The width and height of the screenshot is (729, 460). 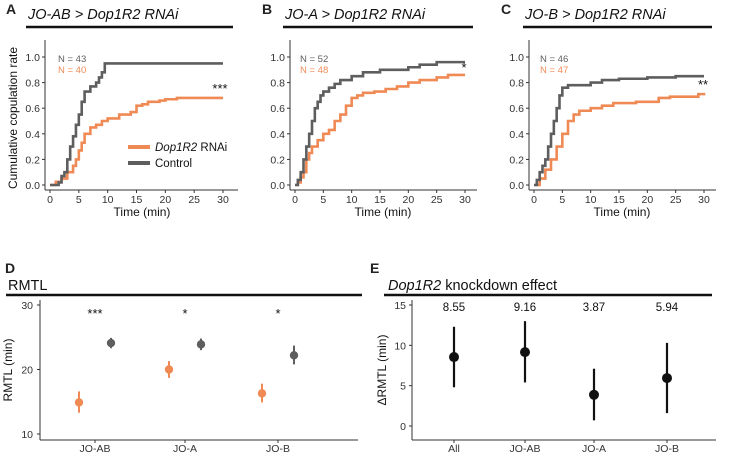 What do you see at coordinates (463, 67) in the screenshot?
I see `panel-b-significance: *` at bounding box center [463, 67].